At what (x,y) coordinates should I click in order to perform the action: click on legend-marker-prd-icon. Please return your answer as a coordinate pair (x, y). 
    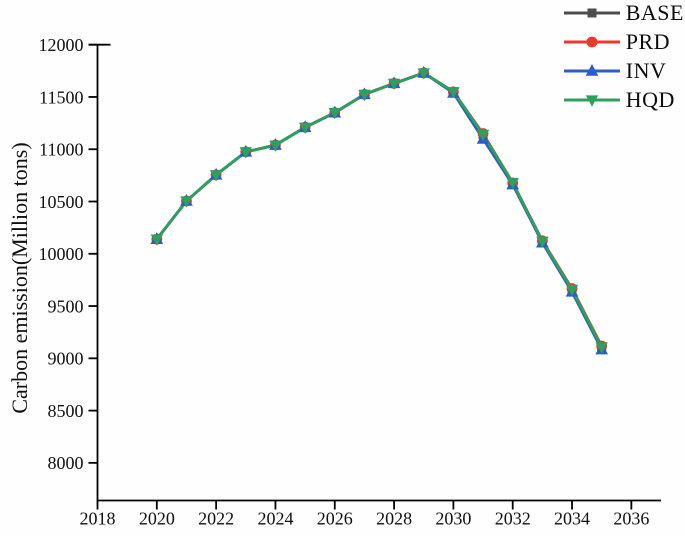
    Looking at the image, I should click on (592, 42).